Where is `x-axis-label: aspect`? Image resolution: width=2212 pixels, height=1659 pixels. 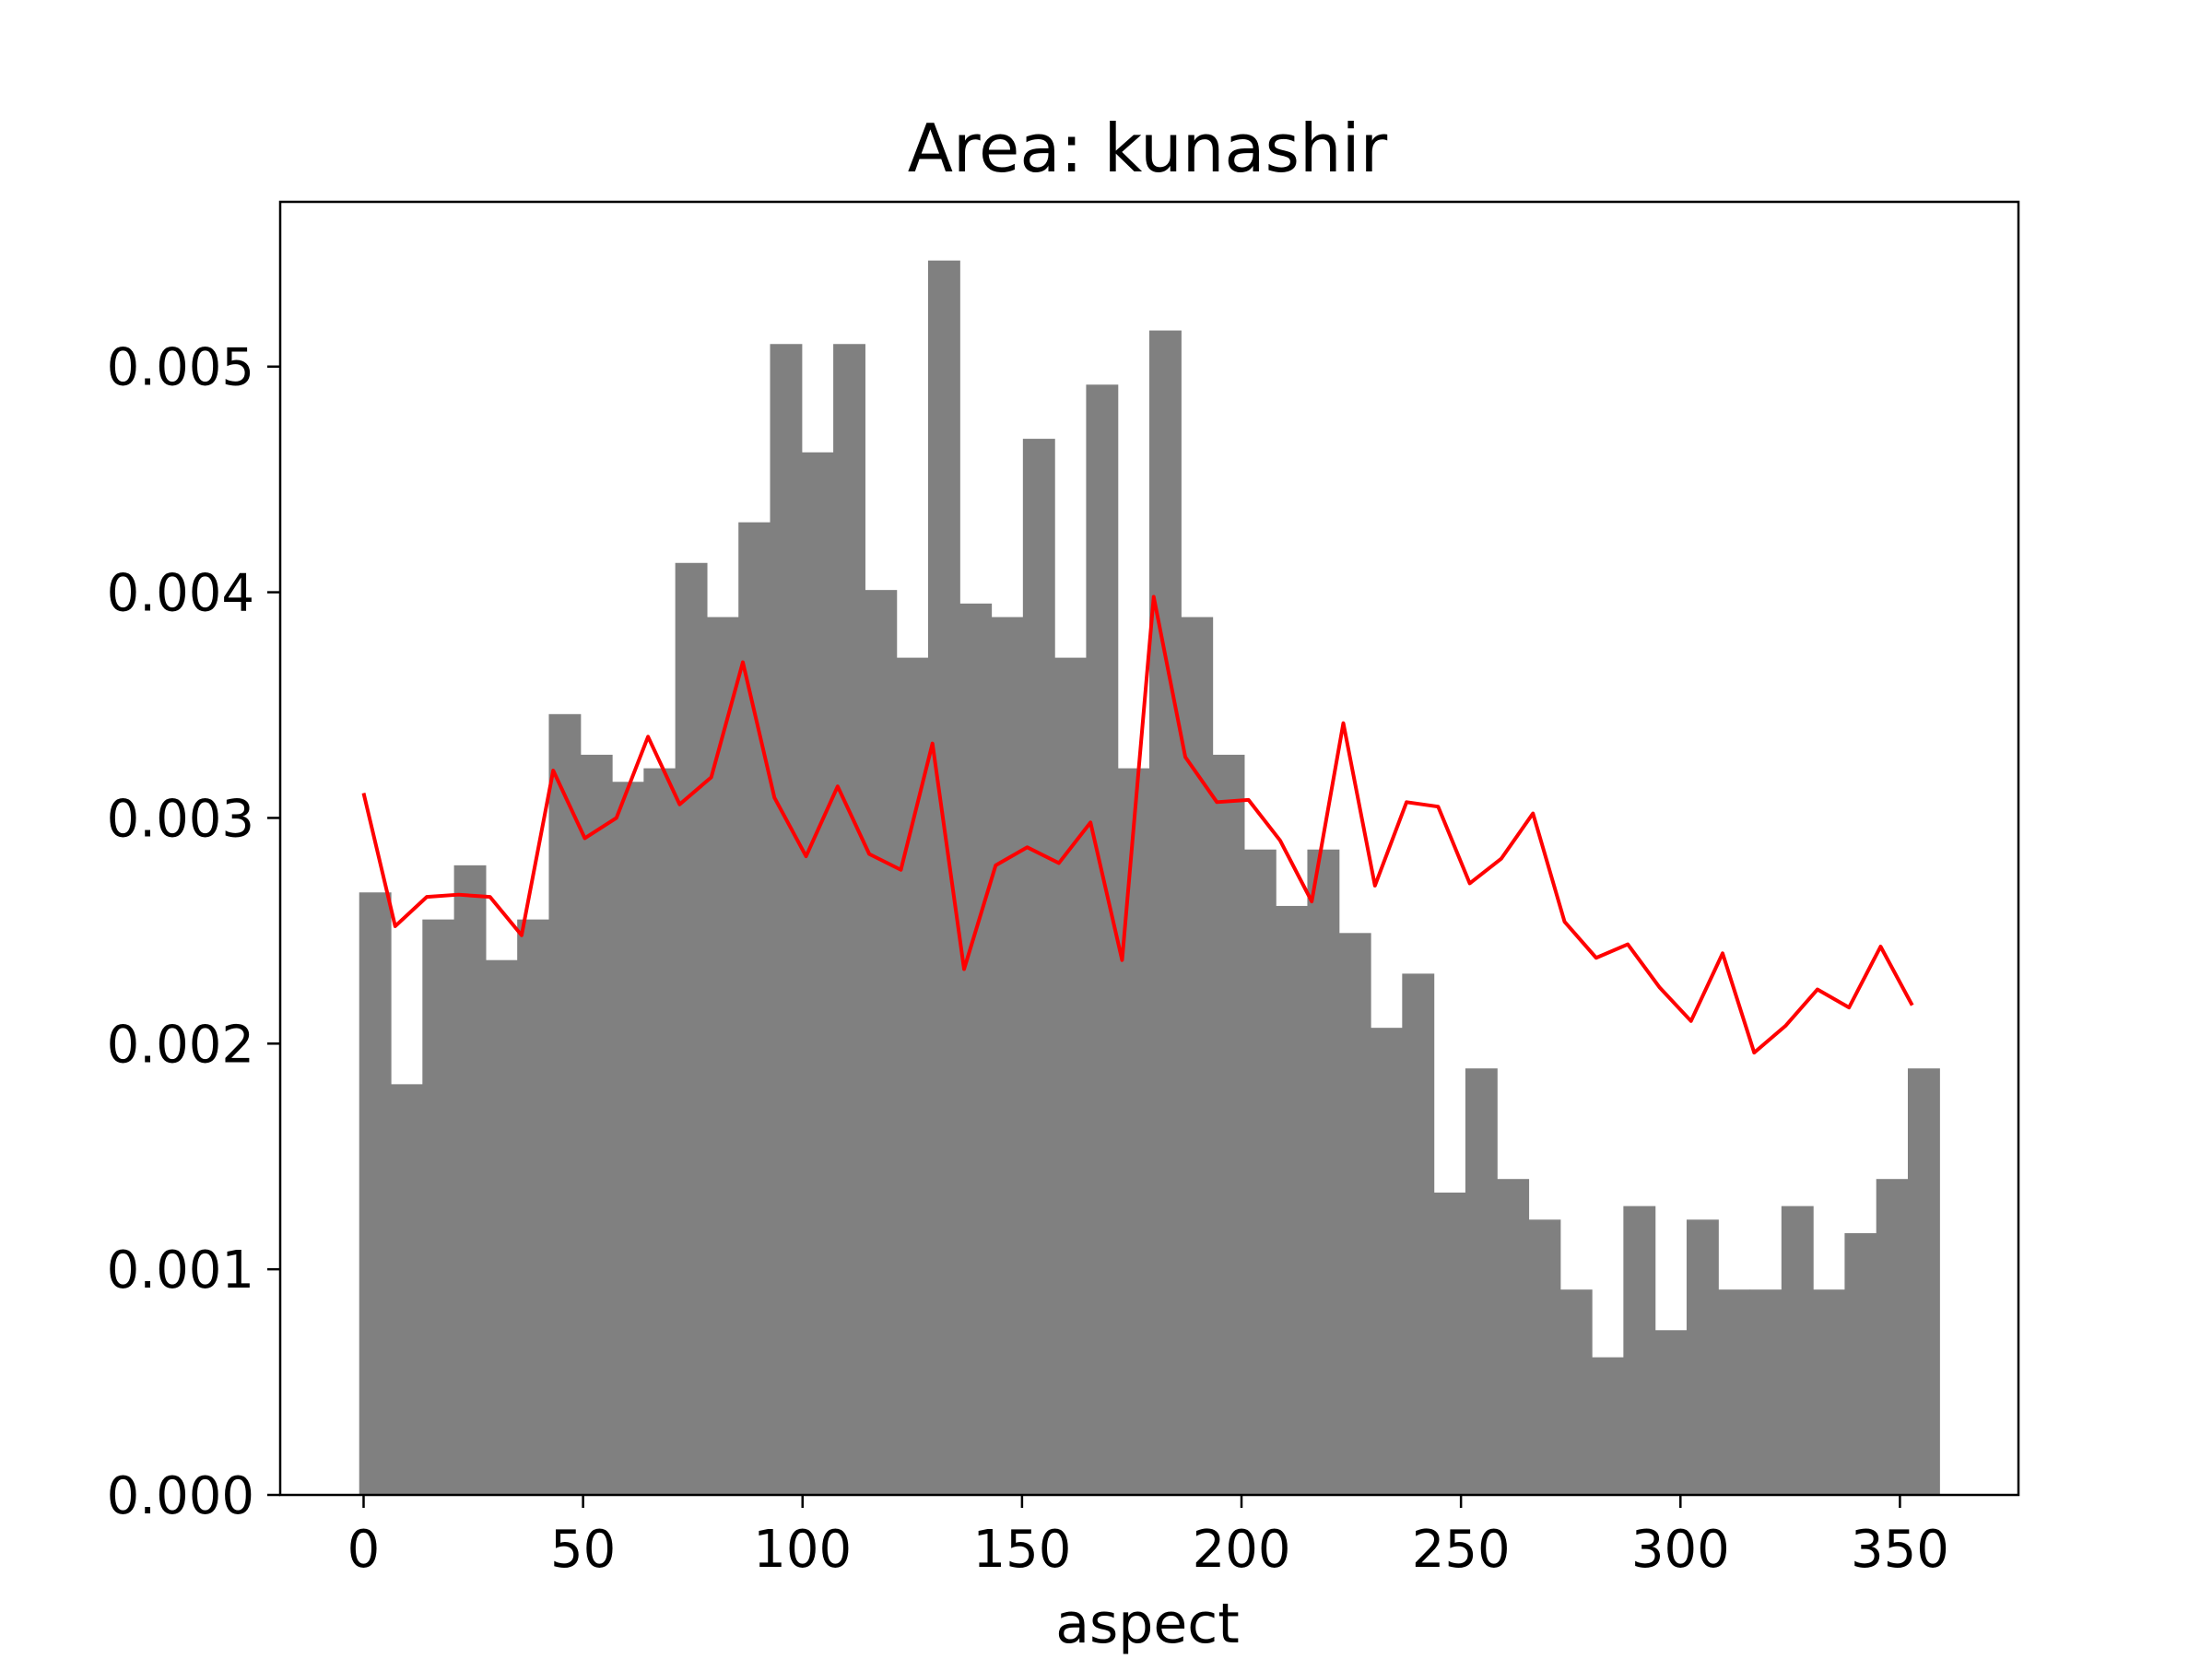
x-axis-label: aspect is located at coordinates (1147, 1624).